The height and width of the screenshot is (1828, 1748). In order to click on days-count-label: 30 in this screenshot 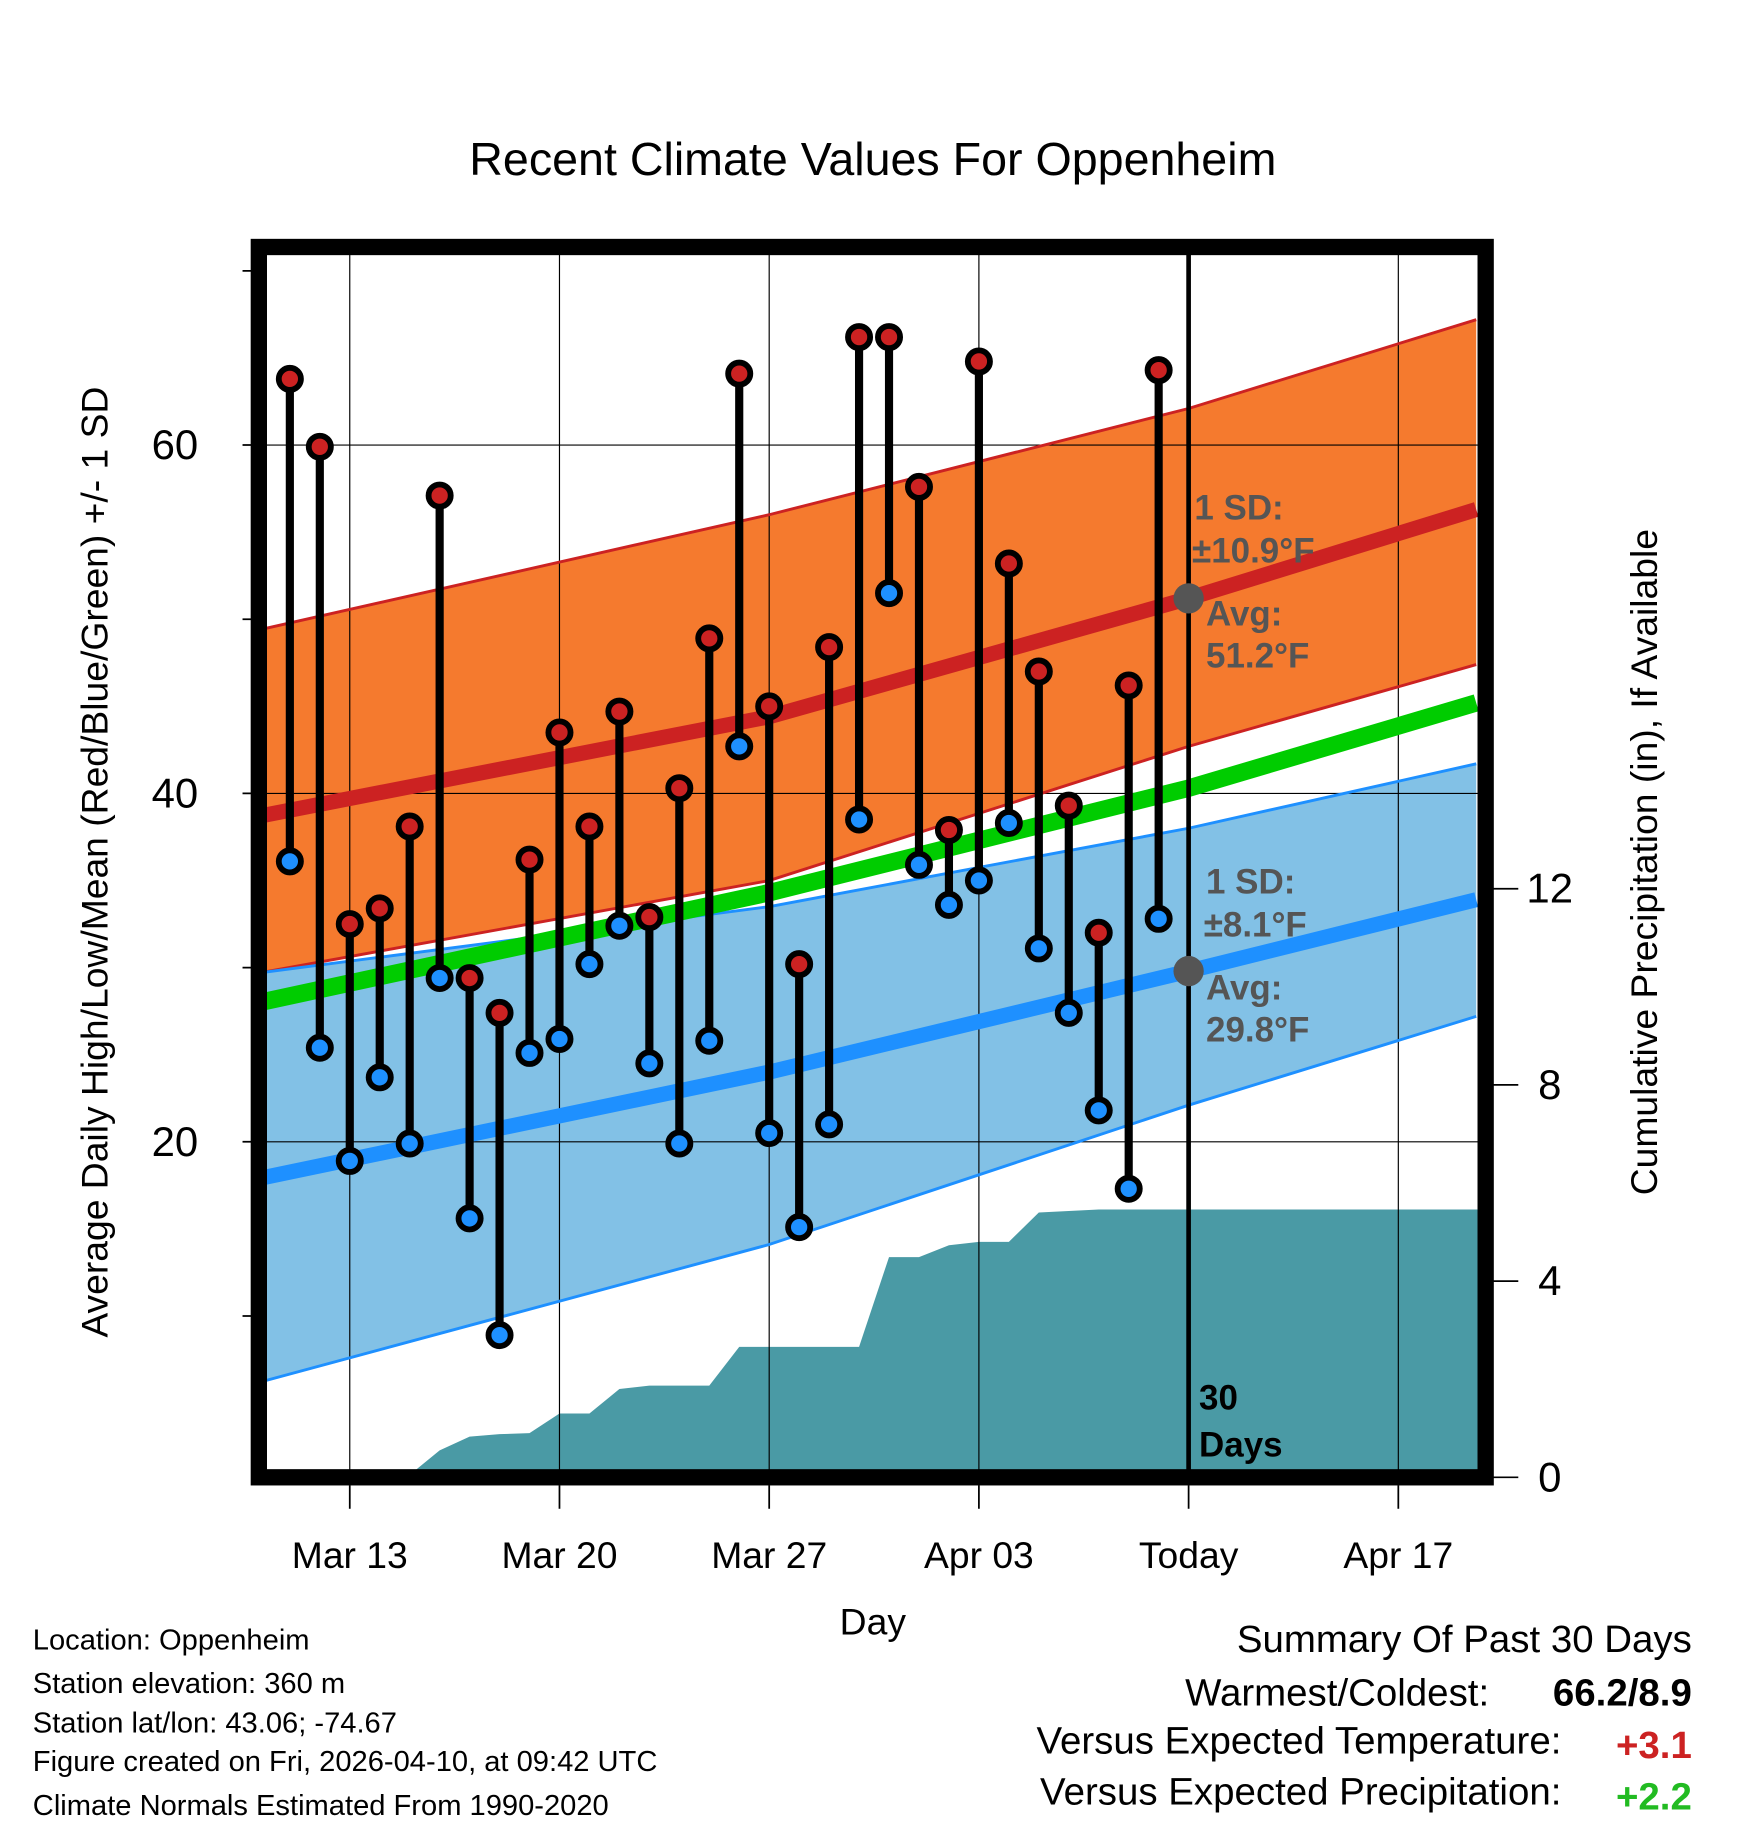, I will do `click(1218, 1398)`.